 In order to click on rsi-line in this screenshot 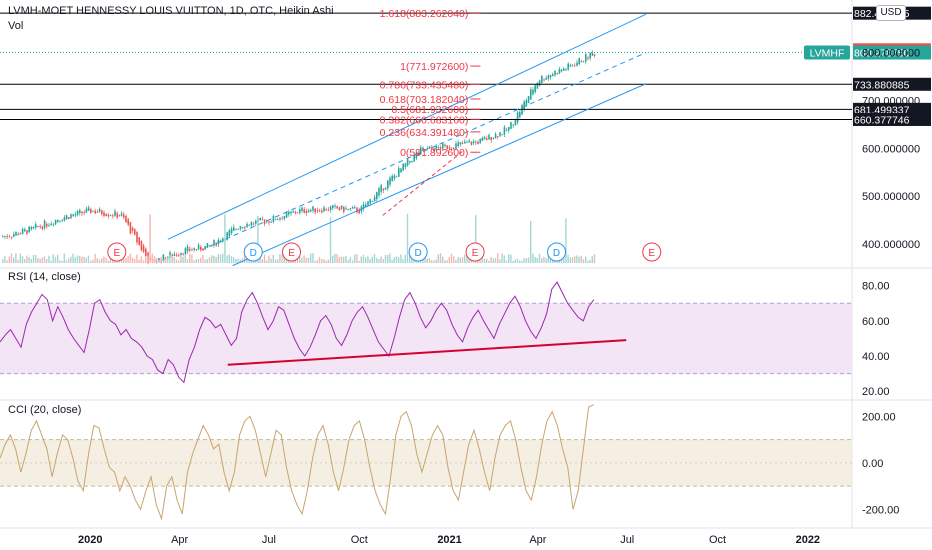, I will do `click(297, 332)`.